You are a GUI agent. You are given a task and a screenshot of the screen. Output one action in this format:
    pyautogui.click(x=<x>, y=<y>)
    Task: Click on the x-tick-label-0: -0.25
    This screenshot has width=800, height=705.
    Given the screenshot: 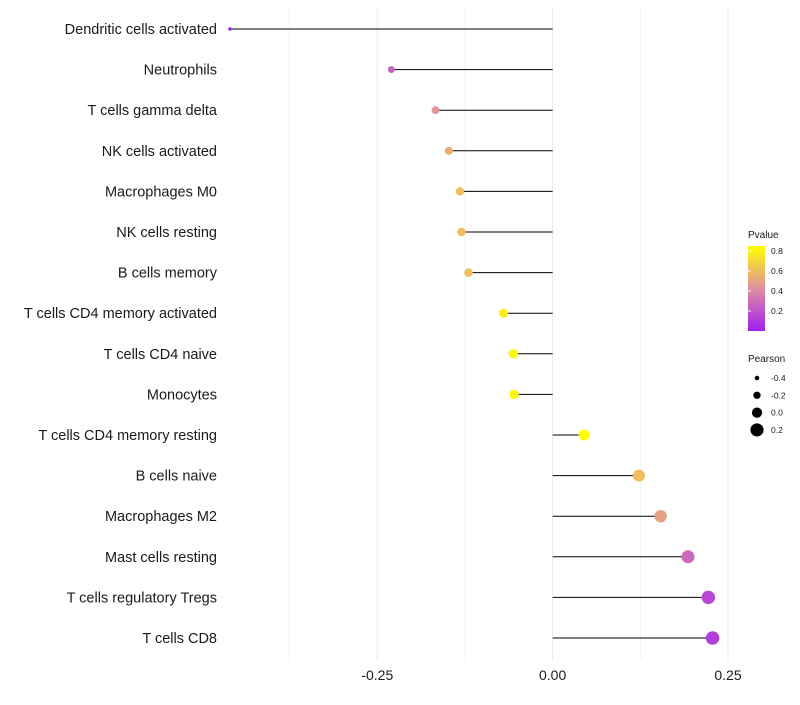 What is the action you would take?
    pyautogui.click(x=377, y=675)
    